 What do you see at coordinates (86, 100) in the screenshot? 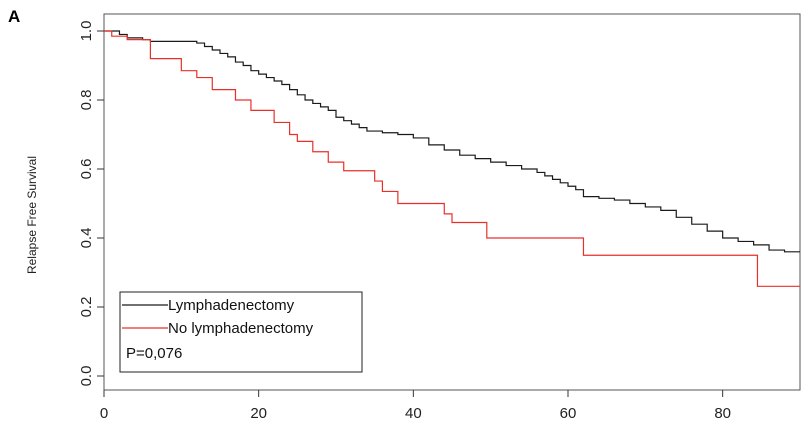
I see `y-tick-label: 0.8` at bounding box center [86, 100].